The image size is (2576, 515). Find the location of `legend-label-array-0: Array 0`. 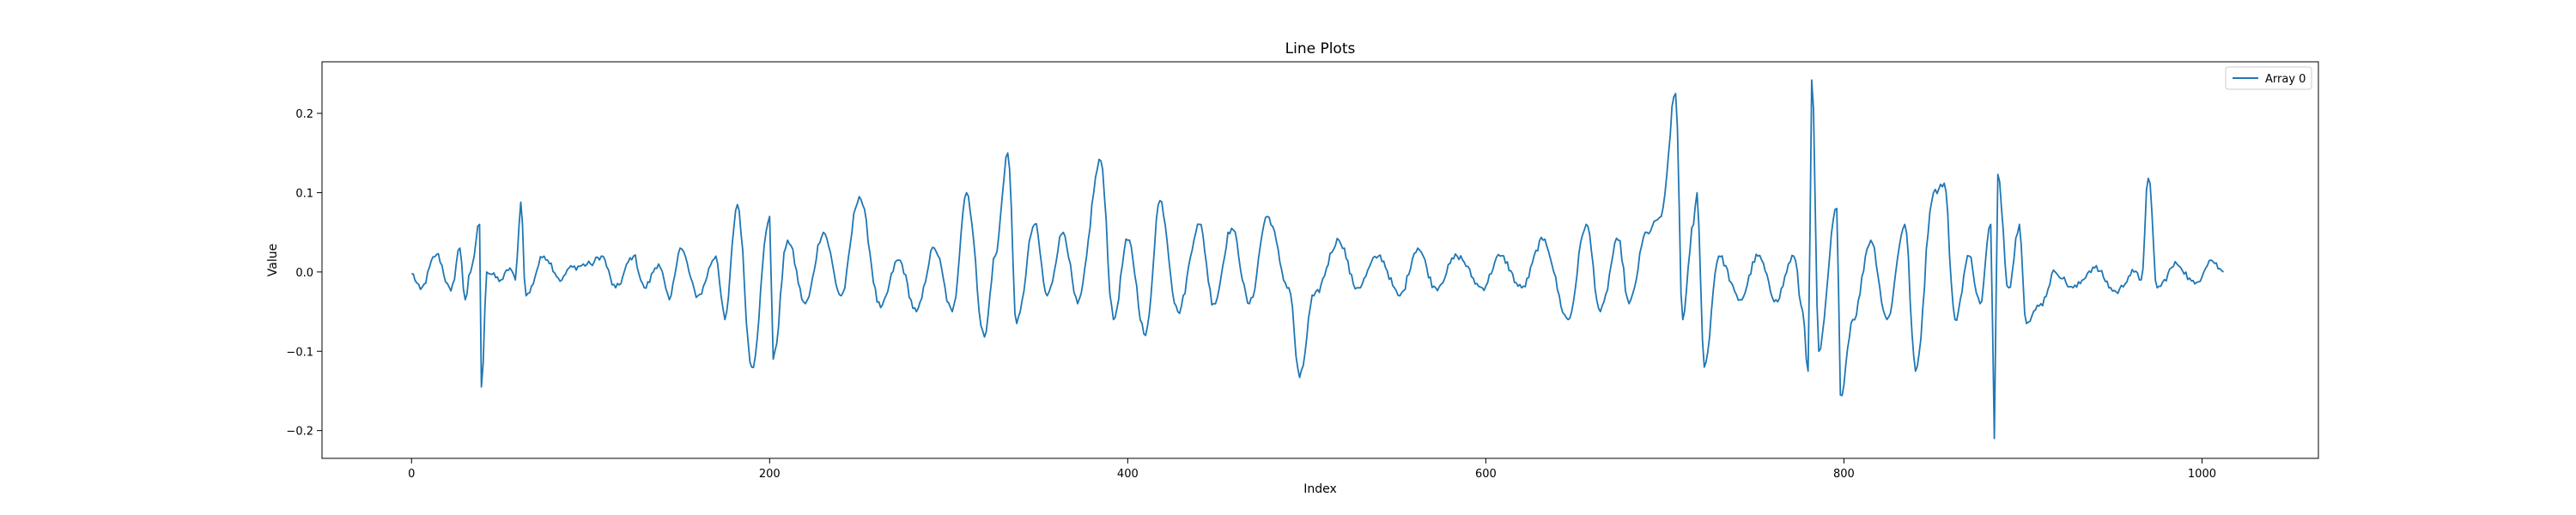

legend-label-array-0: Array 0 is located at coordinates (2285, 79).